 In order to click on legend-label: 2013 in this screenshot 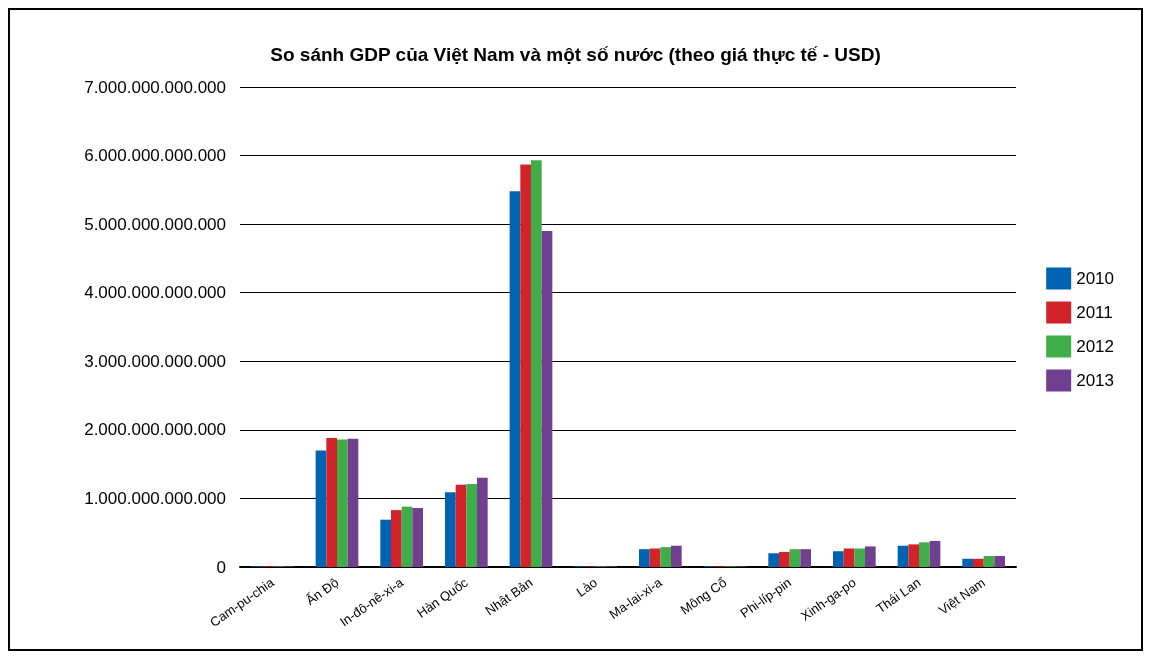, I will do `click(1095, 380)`.